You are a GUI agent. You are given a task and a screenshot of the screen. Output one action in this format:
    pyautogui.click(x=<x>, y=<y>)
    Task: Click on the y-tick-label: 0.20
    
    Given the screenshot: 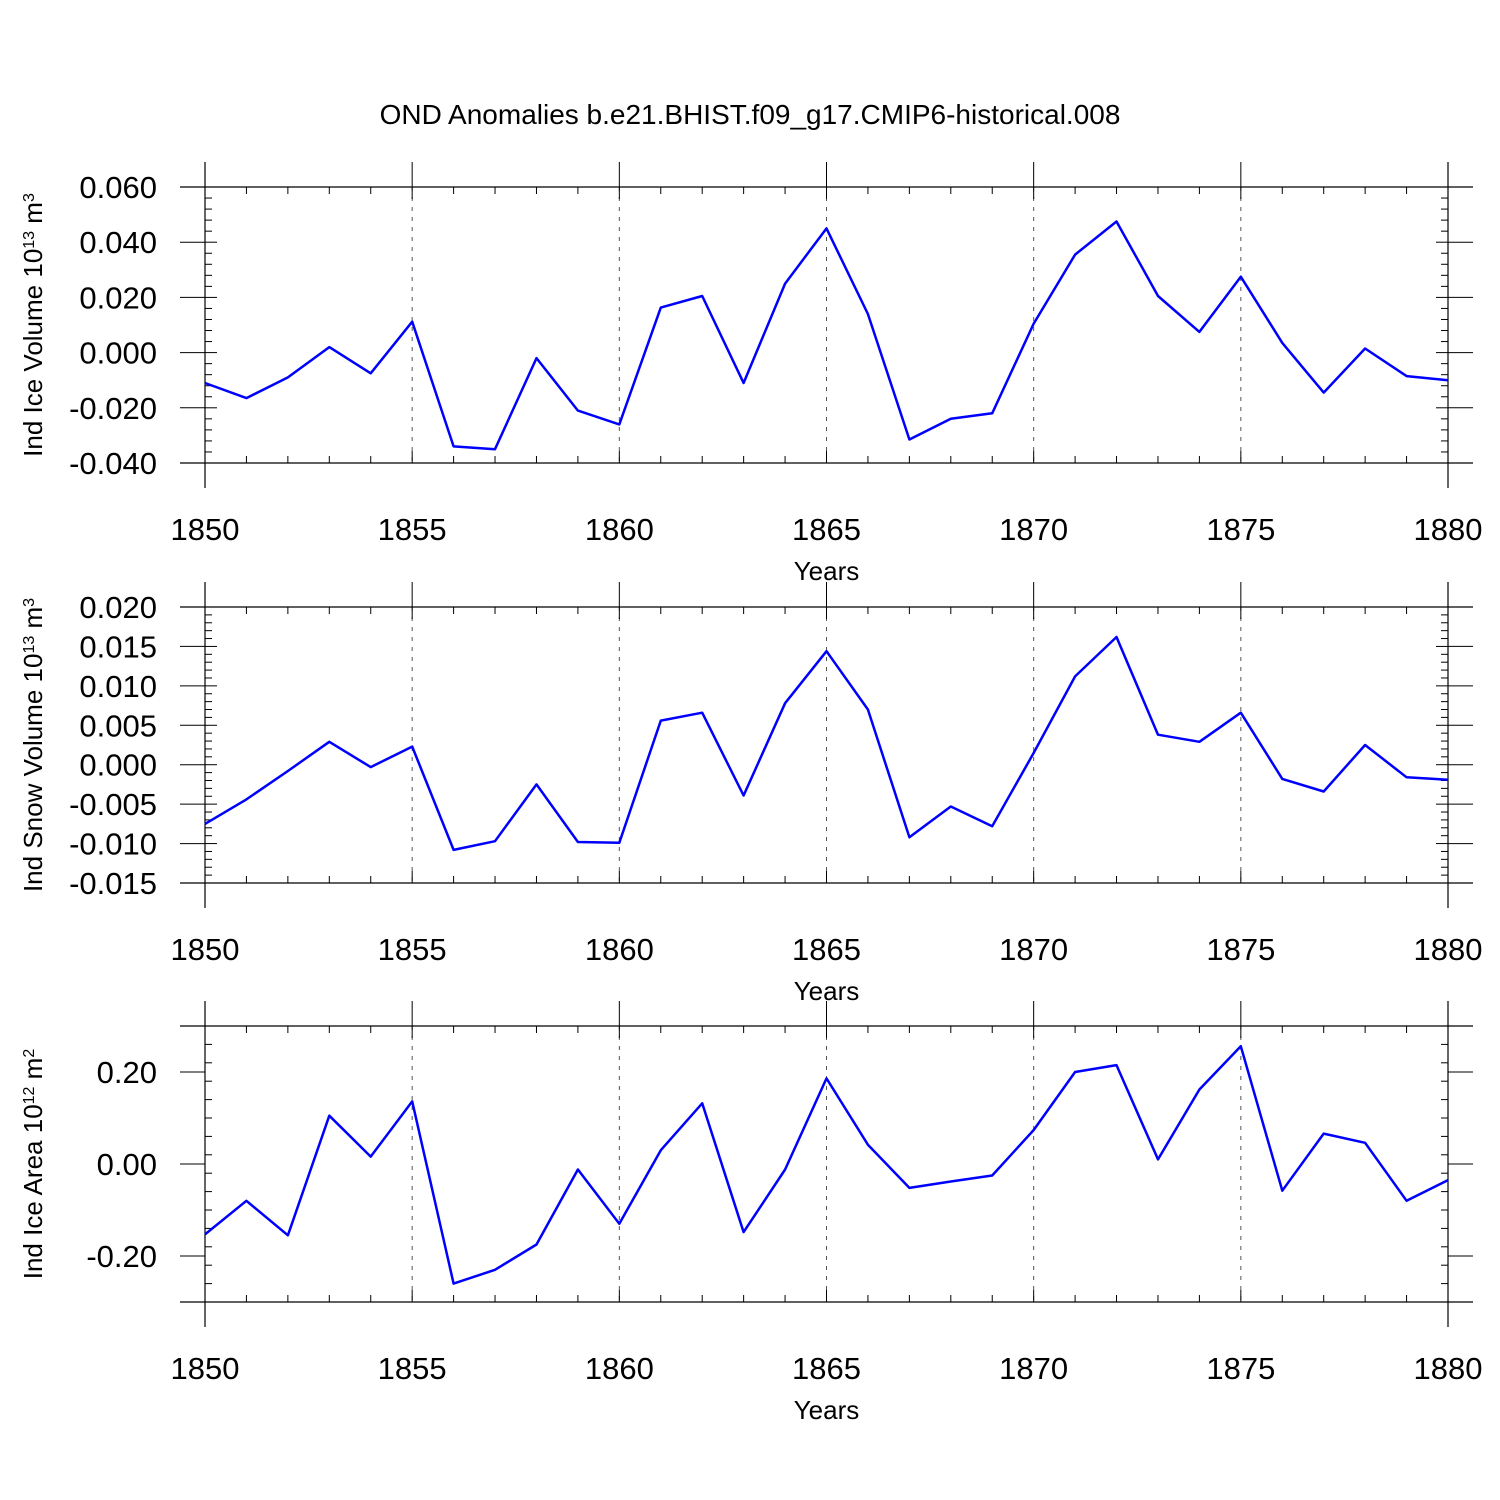 What is the action you would take?
    pyautogui.click(x=127, y=1072)
    